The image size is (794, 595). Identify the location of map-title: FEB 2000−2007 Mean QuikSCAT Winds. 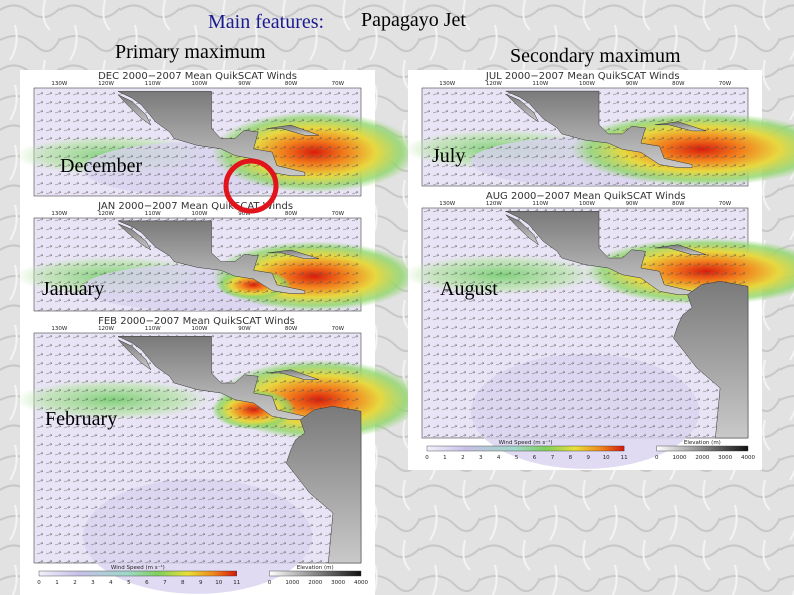
(196, 321).